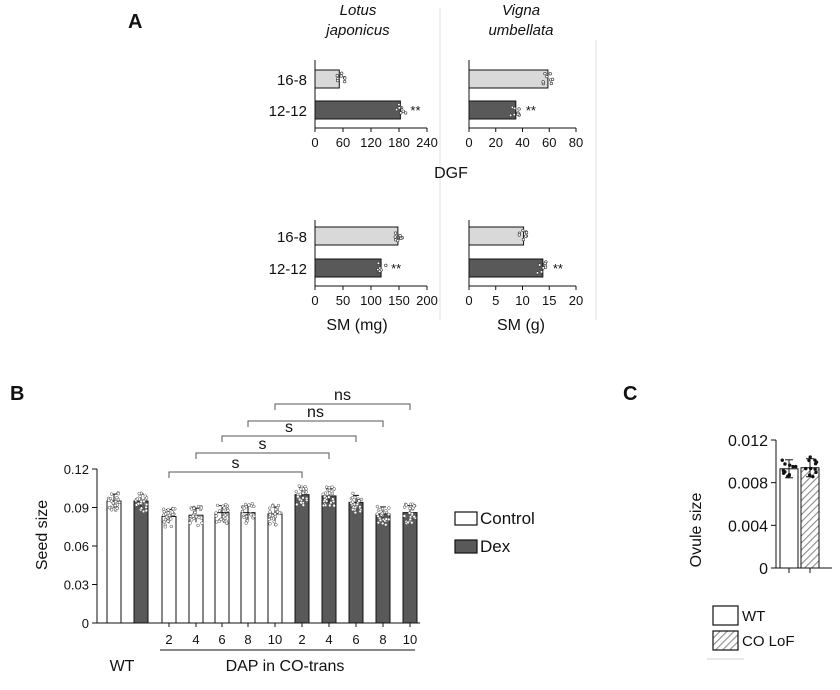 Image resolution: width=840 pixels, height=690 pixels. I want to click on panel-b-y-tick-label: 0.12, so click(76, 469).